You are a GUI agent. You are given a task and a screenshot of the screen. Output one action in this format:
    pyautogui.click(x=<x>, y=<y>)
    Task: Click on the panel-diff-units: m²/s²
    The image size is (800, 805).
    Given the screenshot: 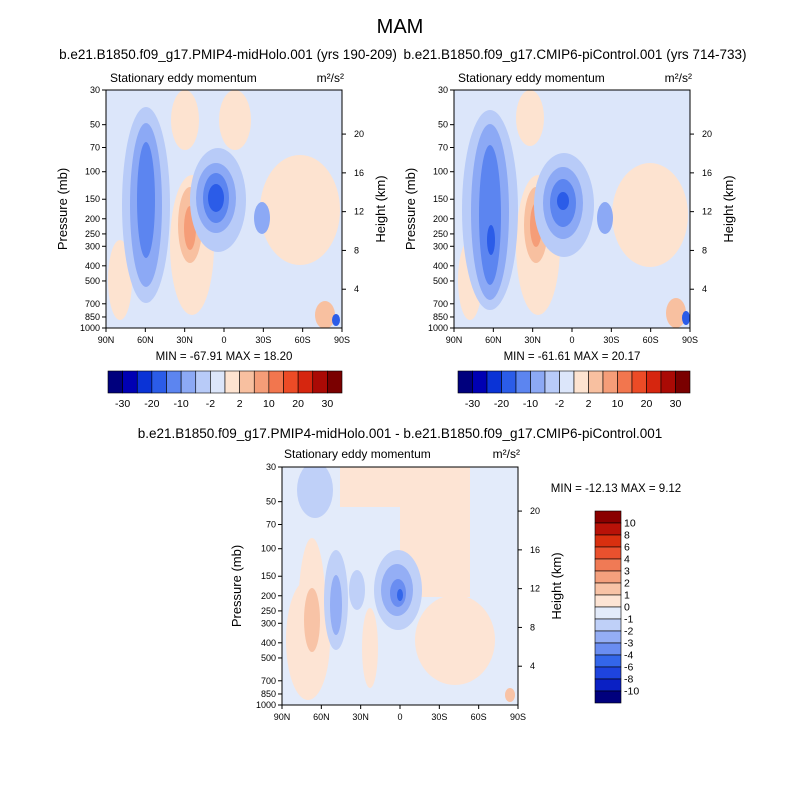 What is the action you would take?
    pyautogui.click(x=506, y=454)
    